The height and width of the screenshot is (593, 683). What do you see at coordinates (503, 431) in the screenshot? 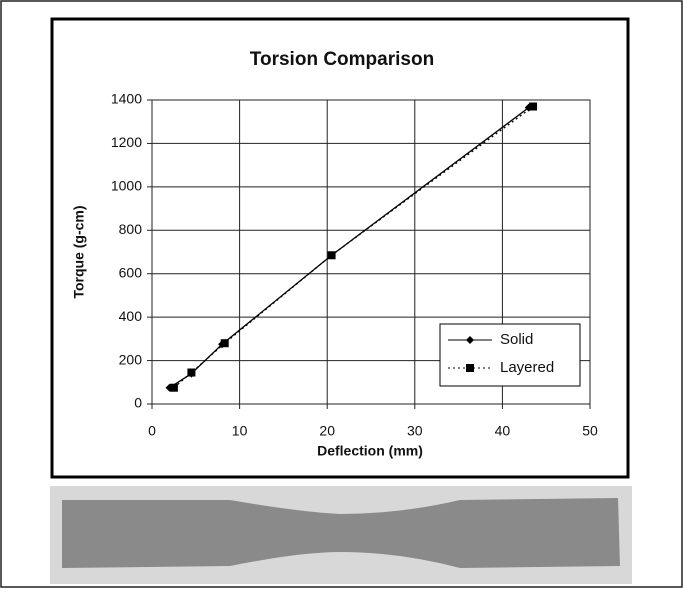
I see `x-tick-label: 40` at bounding box center [503, 431].